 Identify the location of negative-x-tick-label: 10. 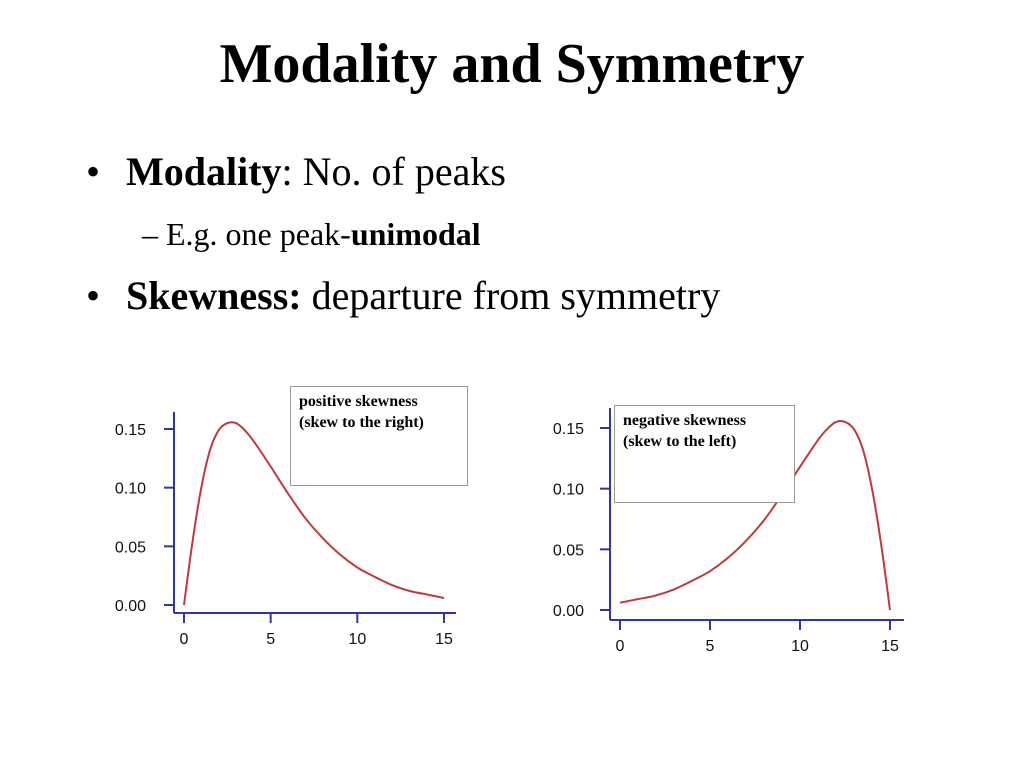
(800, 646).